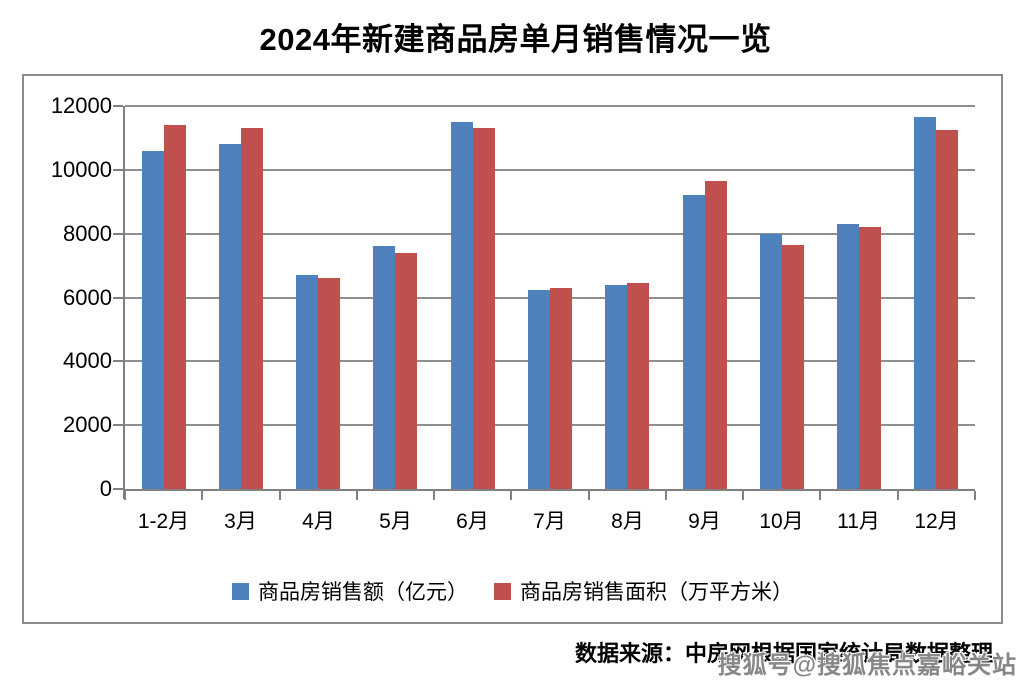 This screenshot has height=680, width=1031. I want to click on chart-title: 2024年新建商品房单月销售情况一览, so click(515, 39).